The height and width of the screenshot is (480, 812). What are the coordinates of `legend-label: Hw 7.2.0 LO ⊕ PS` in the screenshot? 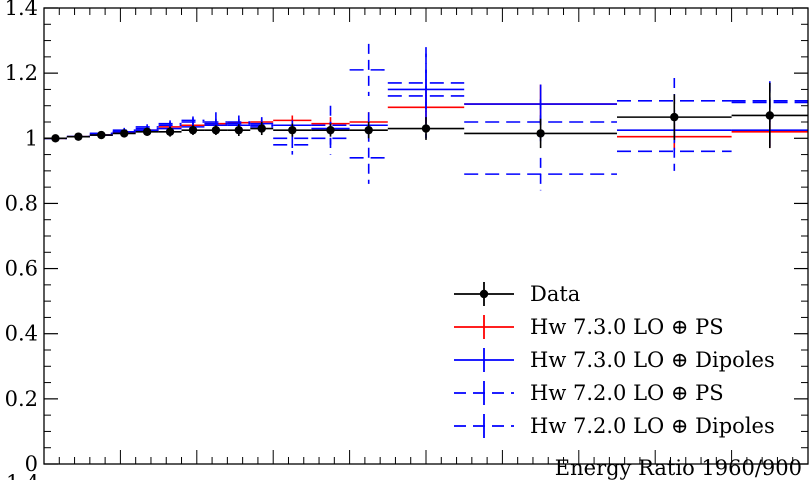 It's located at (627, 393).